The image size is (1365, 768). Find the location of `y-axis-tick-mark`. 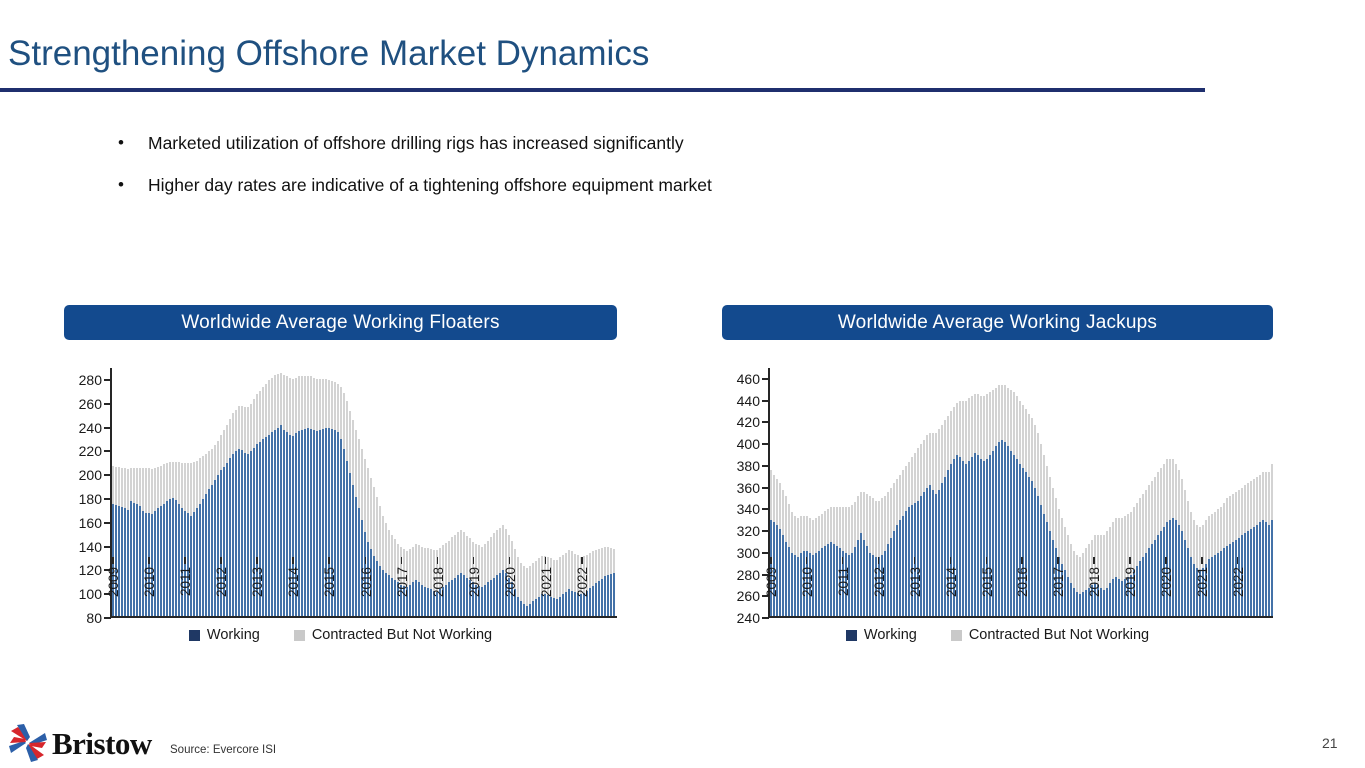

y-axis-tick-mark is located at coordinates (107, 498).